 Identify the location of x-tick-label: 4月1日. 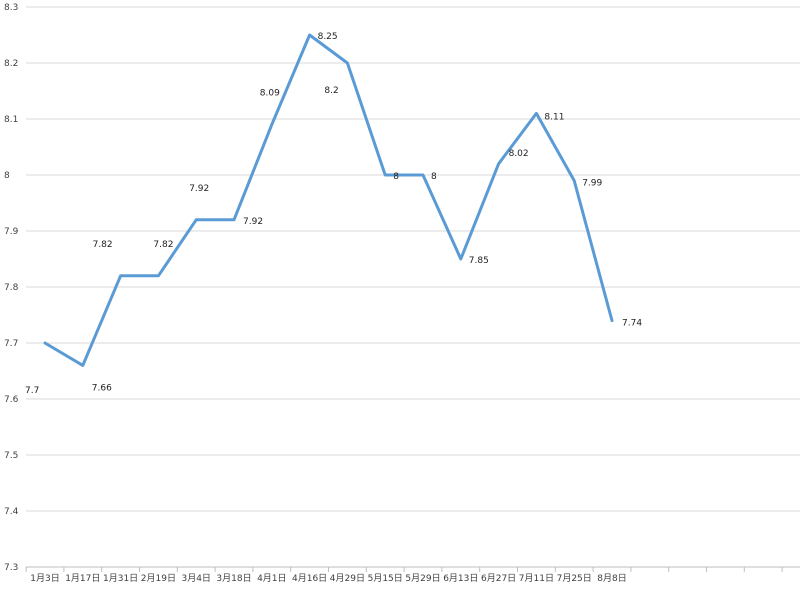
(271, 578).